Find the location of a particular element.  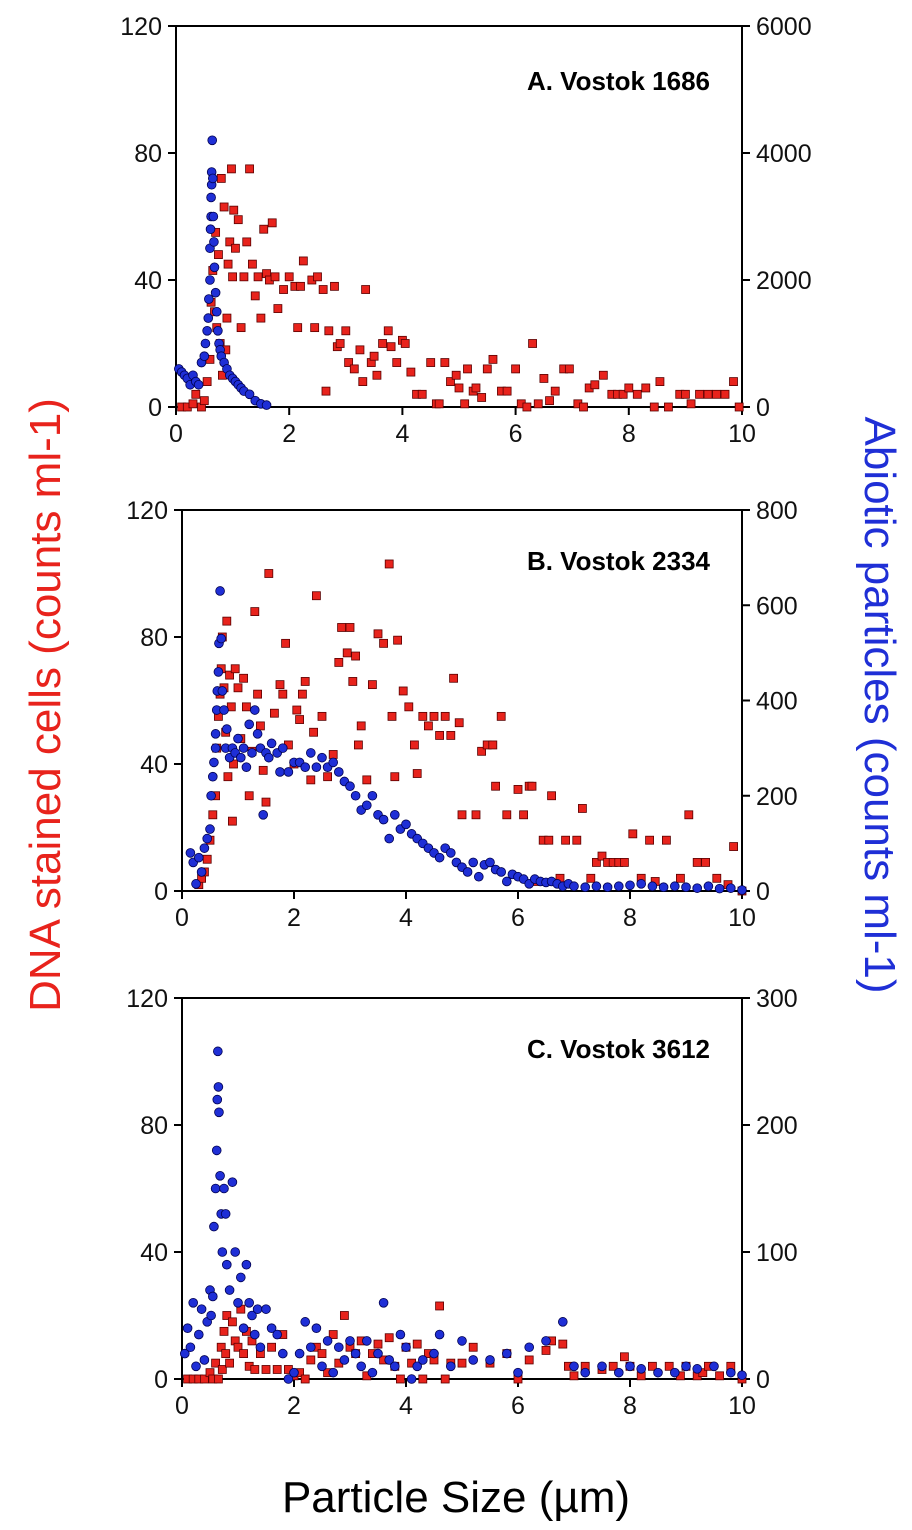

panel-c-left-tick-label: 0 is located at coordinates (161, 1380).